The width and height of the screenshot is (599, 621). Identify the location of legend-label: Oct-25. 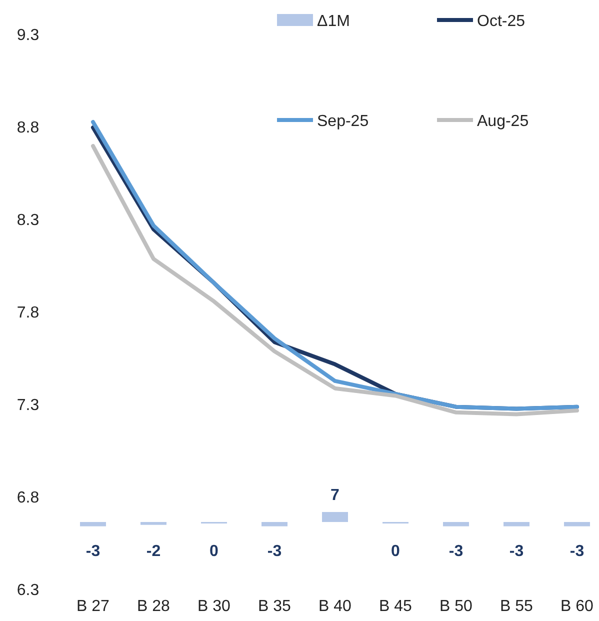
(501, 21).